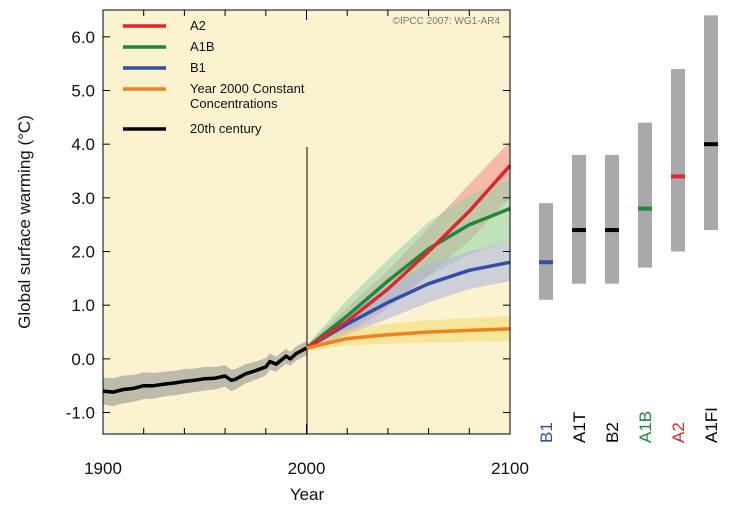 Image resolution: width=751 pixels, height=508 pixels. What do you see at coordinates (198, 25) in the screenshot?
I see `legend-label: A2` at bounding box center [198, 25].